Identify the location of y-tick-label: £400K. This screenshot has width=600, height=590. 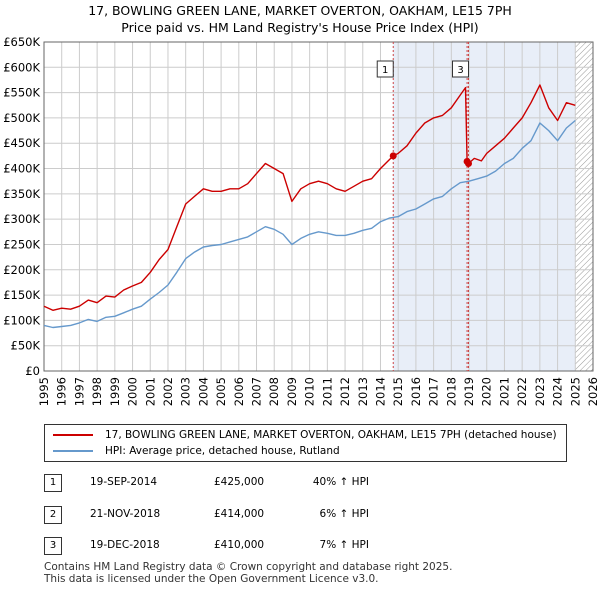
(21, 169).